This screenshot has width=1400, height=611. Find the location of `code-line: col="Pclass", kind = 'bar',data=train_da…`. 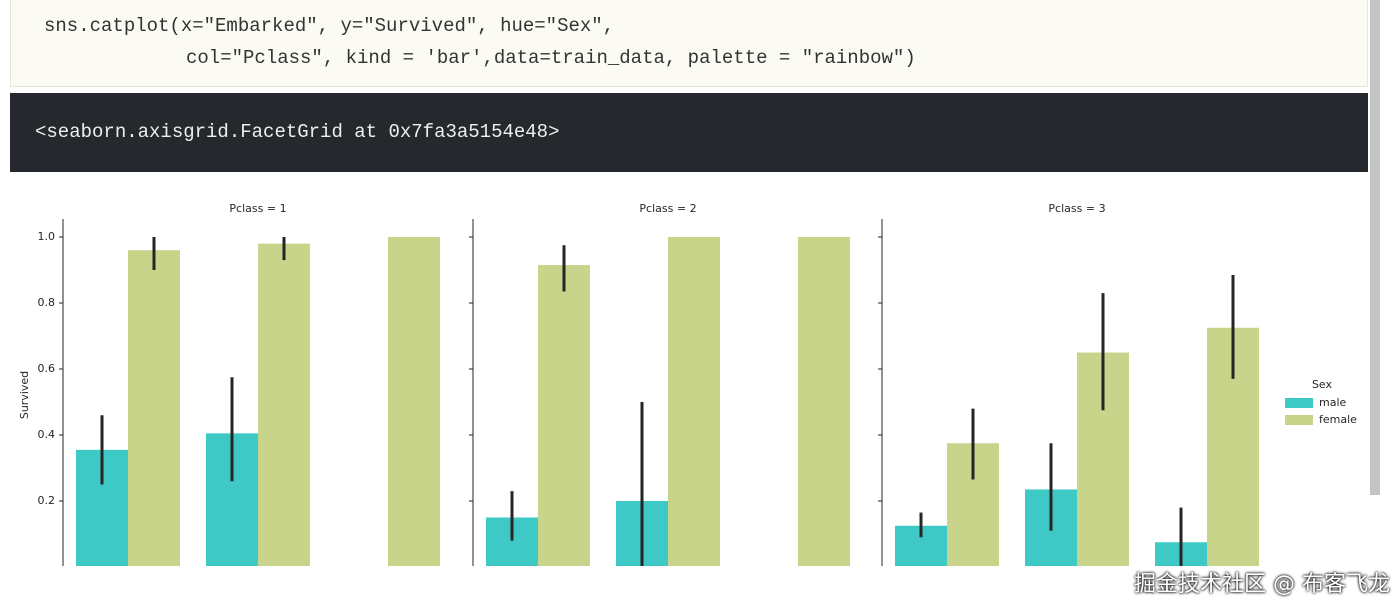

code-line: col="Pclass", kind = 'bar',data=train_da… is located at coordinates (551, 58).